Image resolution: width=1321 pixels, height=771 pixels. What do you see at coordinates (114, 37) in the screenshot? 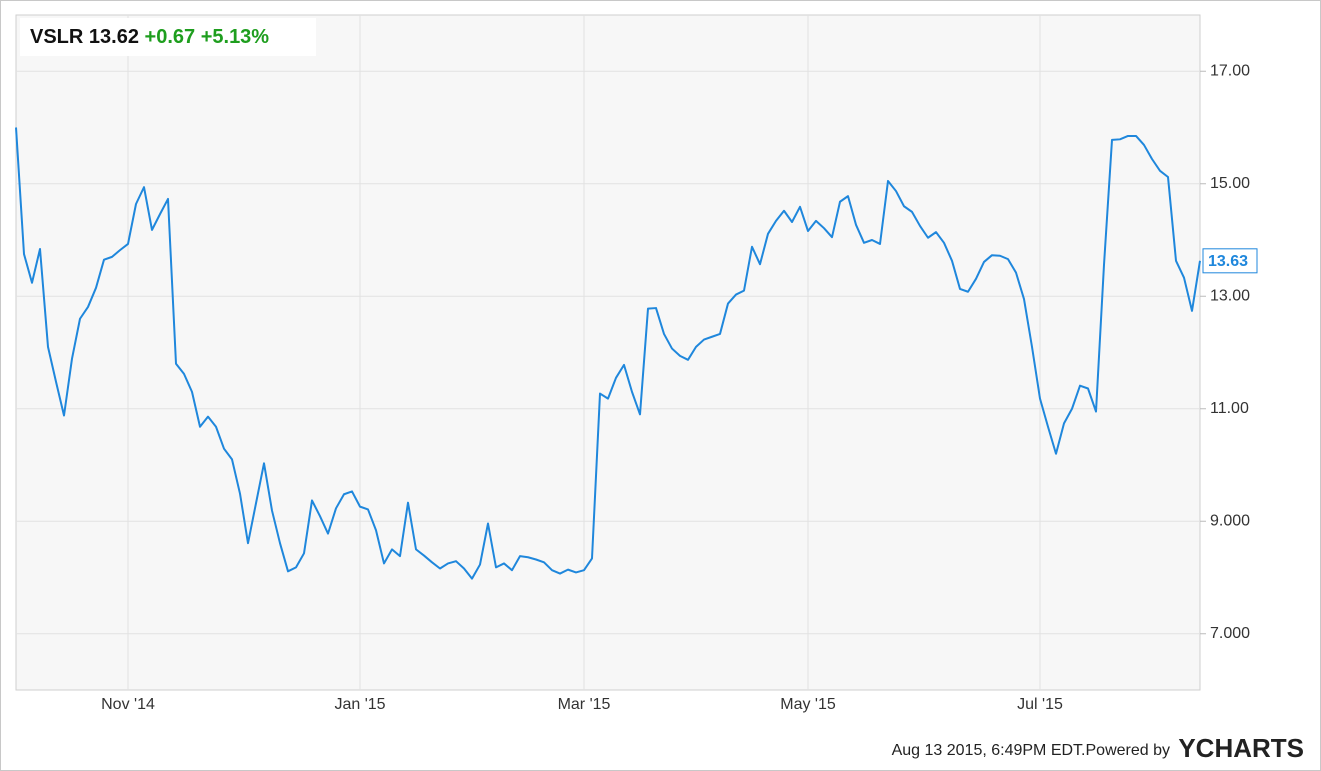
I see `price: 13.62` at bounding box center [114, 37].